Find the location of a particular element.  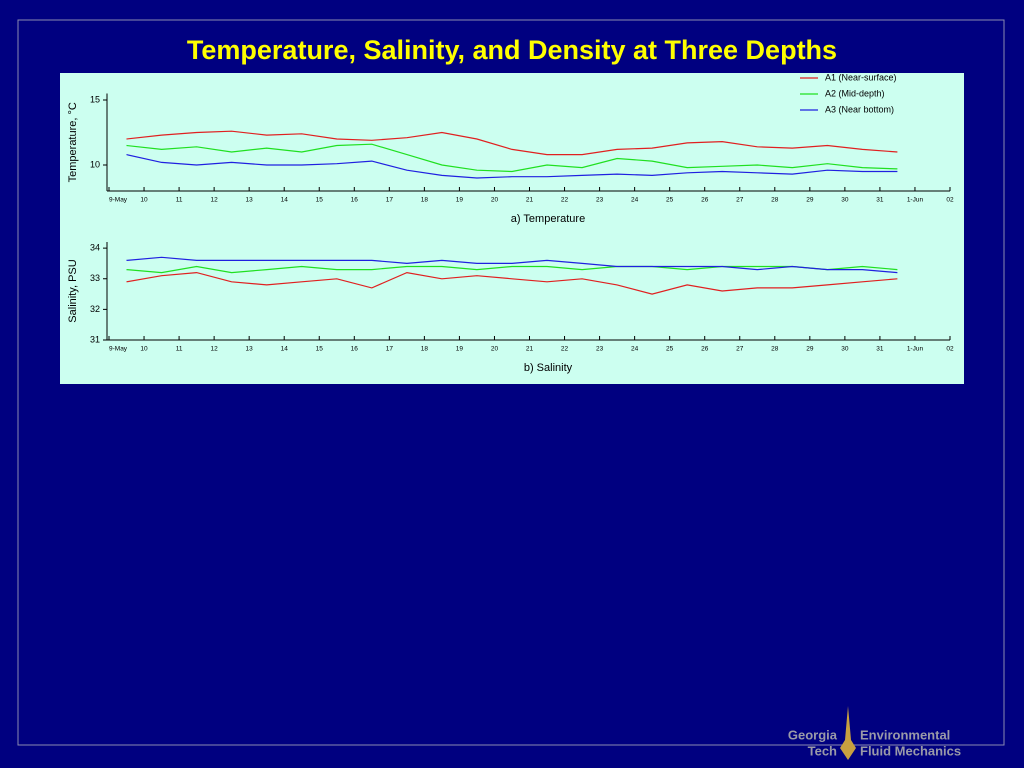

chart-caption: a) Temperature is located at coordinates (548, 219).